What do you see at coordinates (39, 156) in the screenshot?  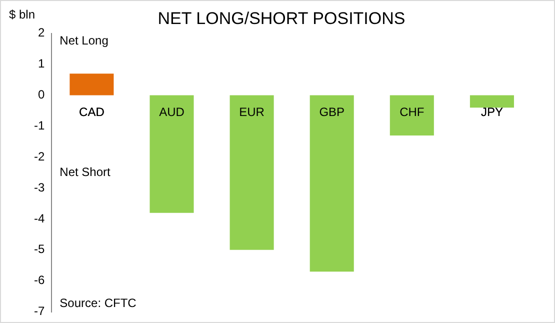 I see `y-tick-label: -2` at bounding box center [39, 156].